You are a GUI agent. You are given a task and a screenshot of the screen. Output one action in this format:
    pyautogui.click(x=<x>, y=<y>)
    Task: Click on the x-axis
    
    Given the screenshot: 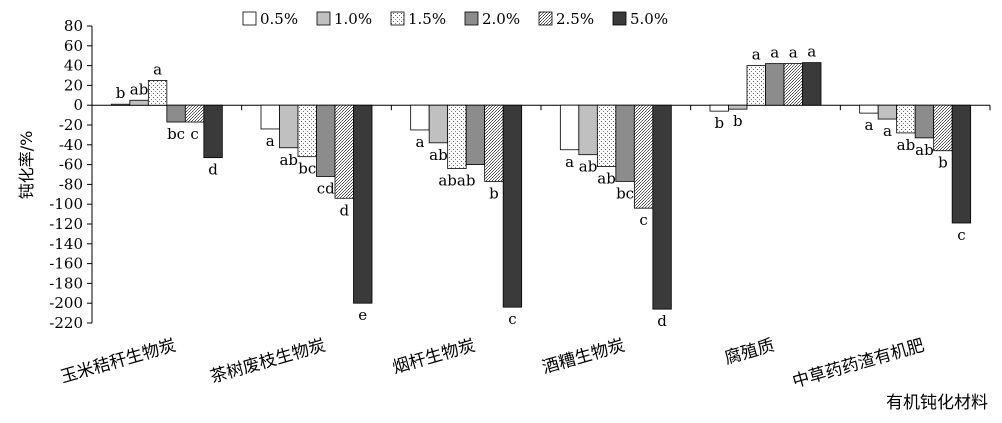 What is the action you would take?
    pyautogui.click(x=541, y=107)
    